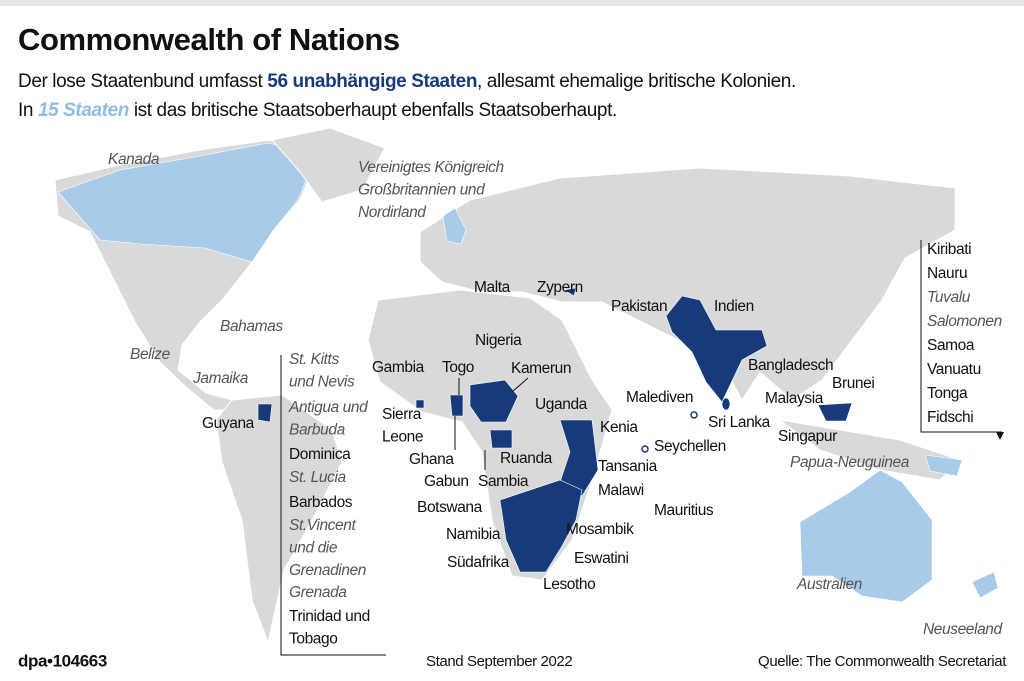 The image size is (1024, 681). What do you see at coordinates (512, 3) in the screenshot?
I see `top-bar` at bounding box center [512, 3].